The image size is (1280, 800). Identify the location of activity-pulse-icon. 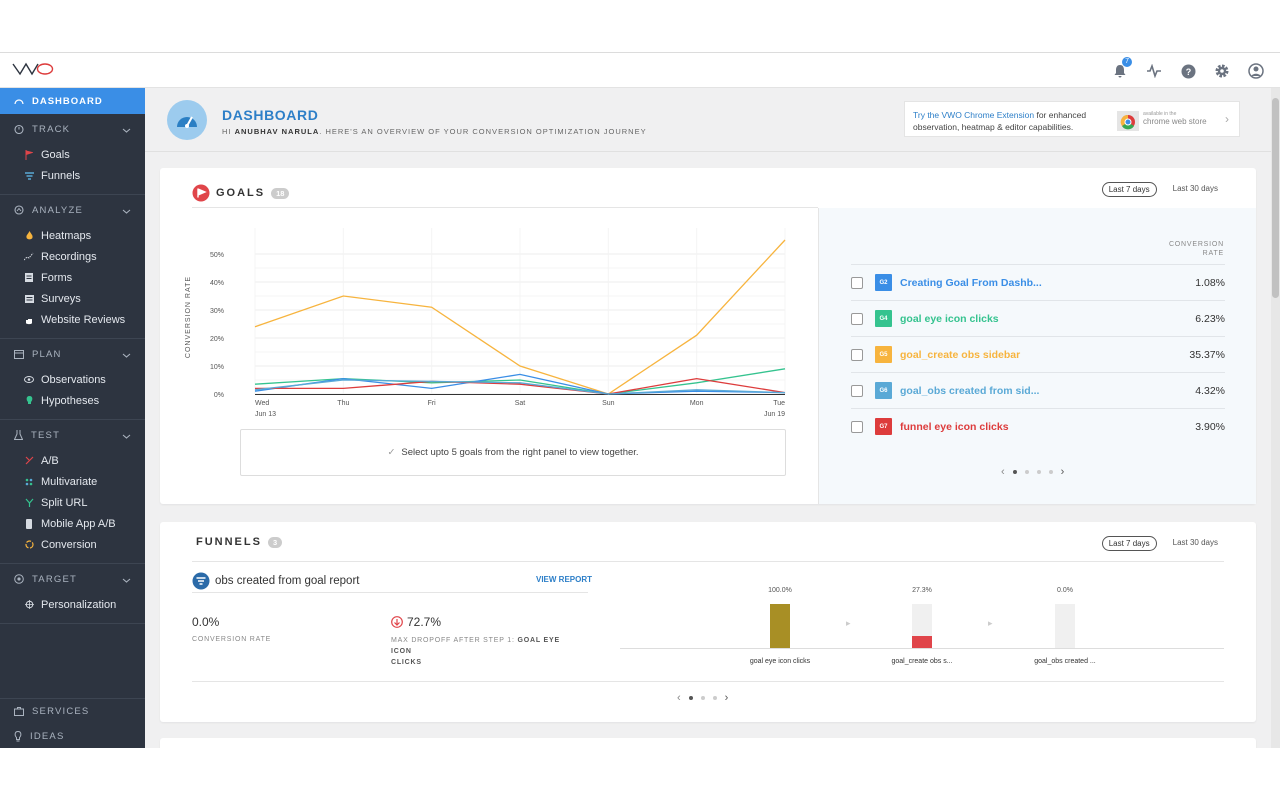
(1154, 71).